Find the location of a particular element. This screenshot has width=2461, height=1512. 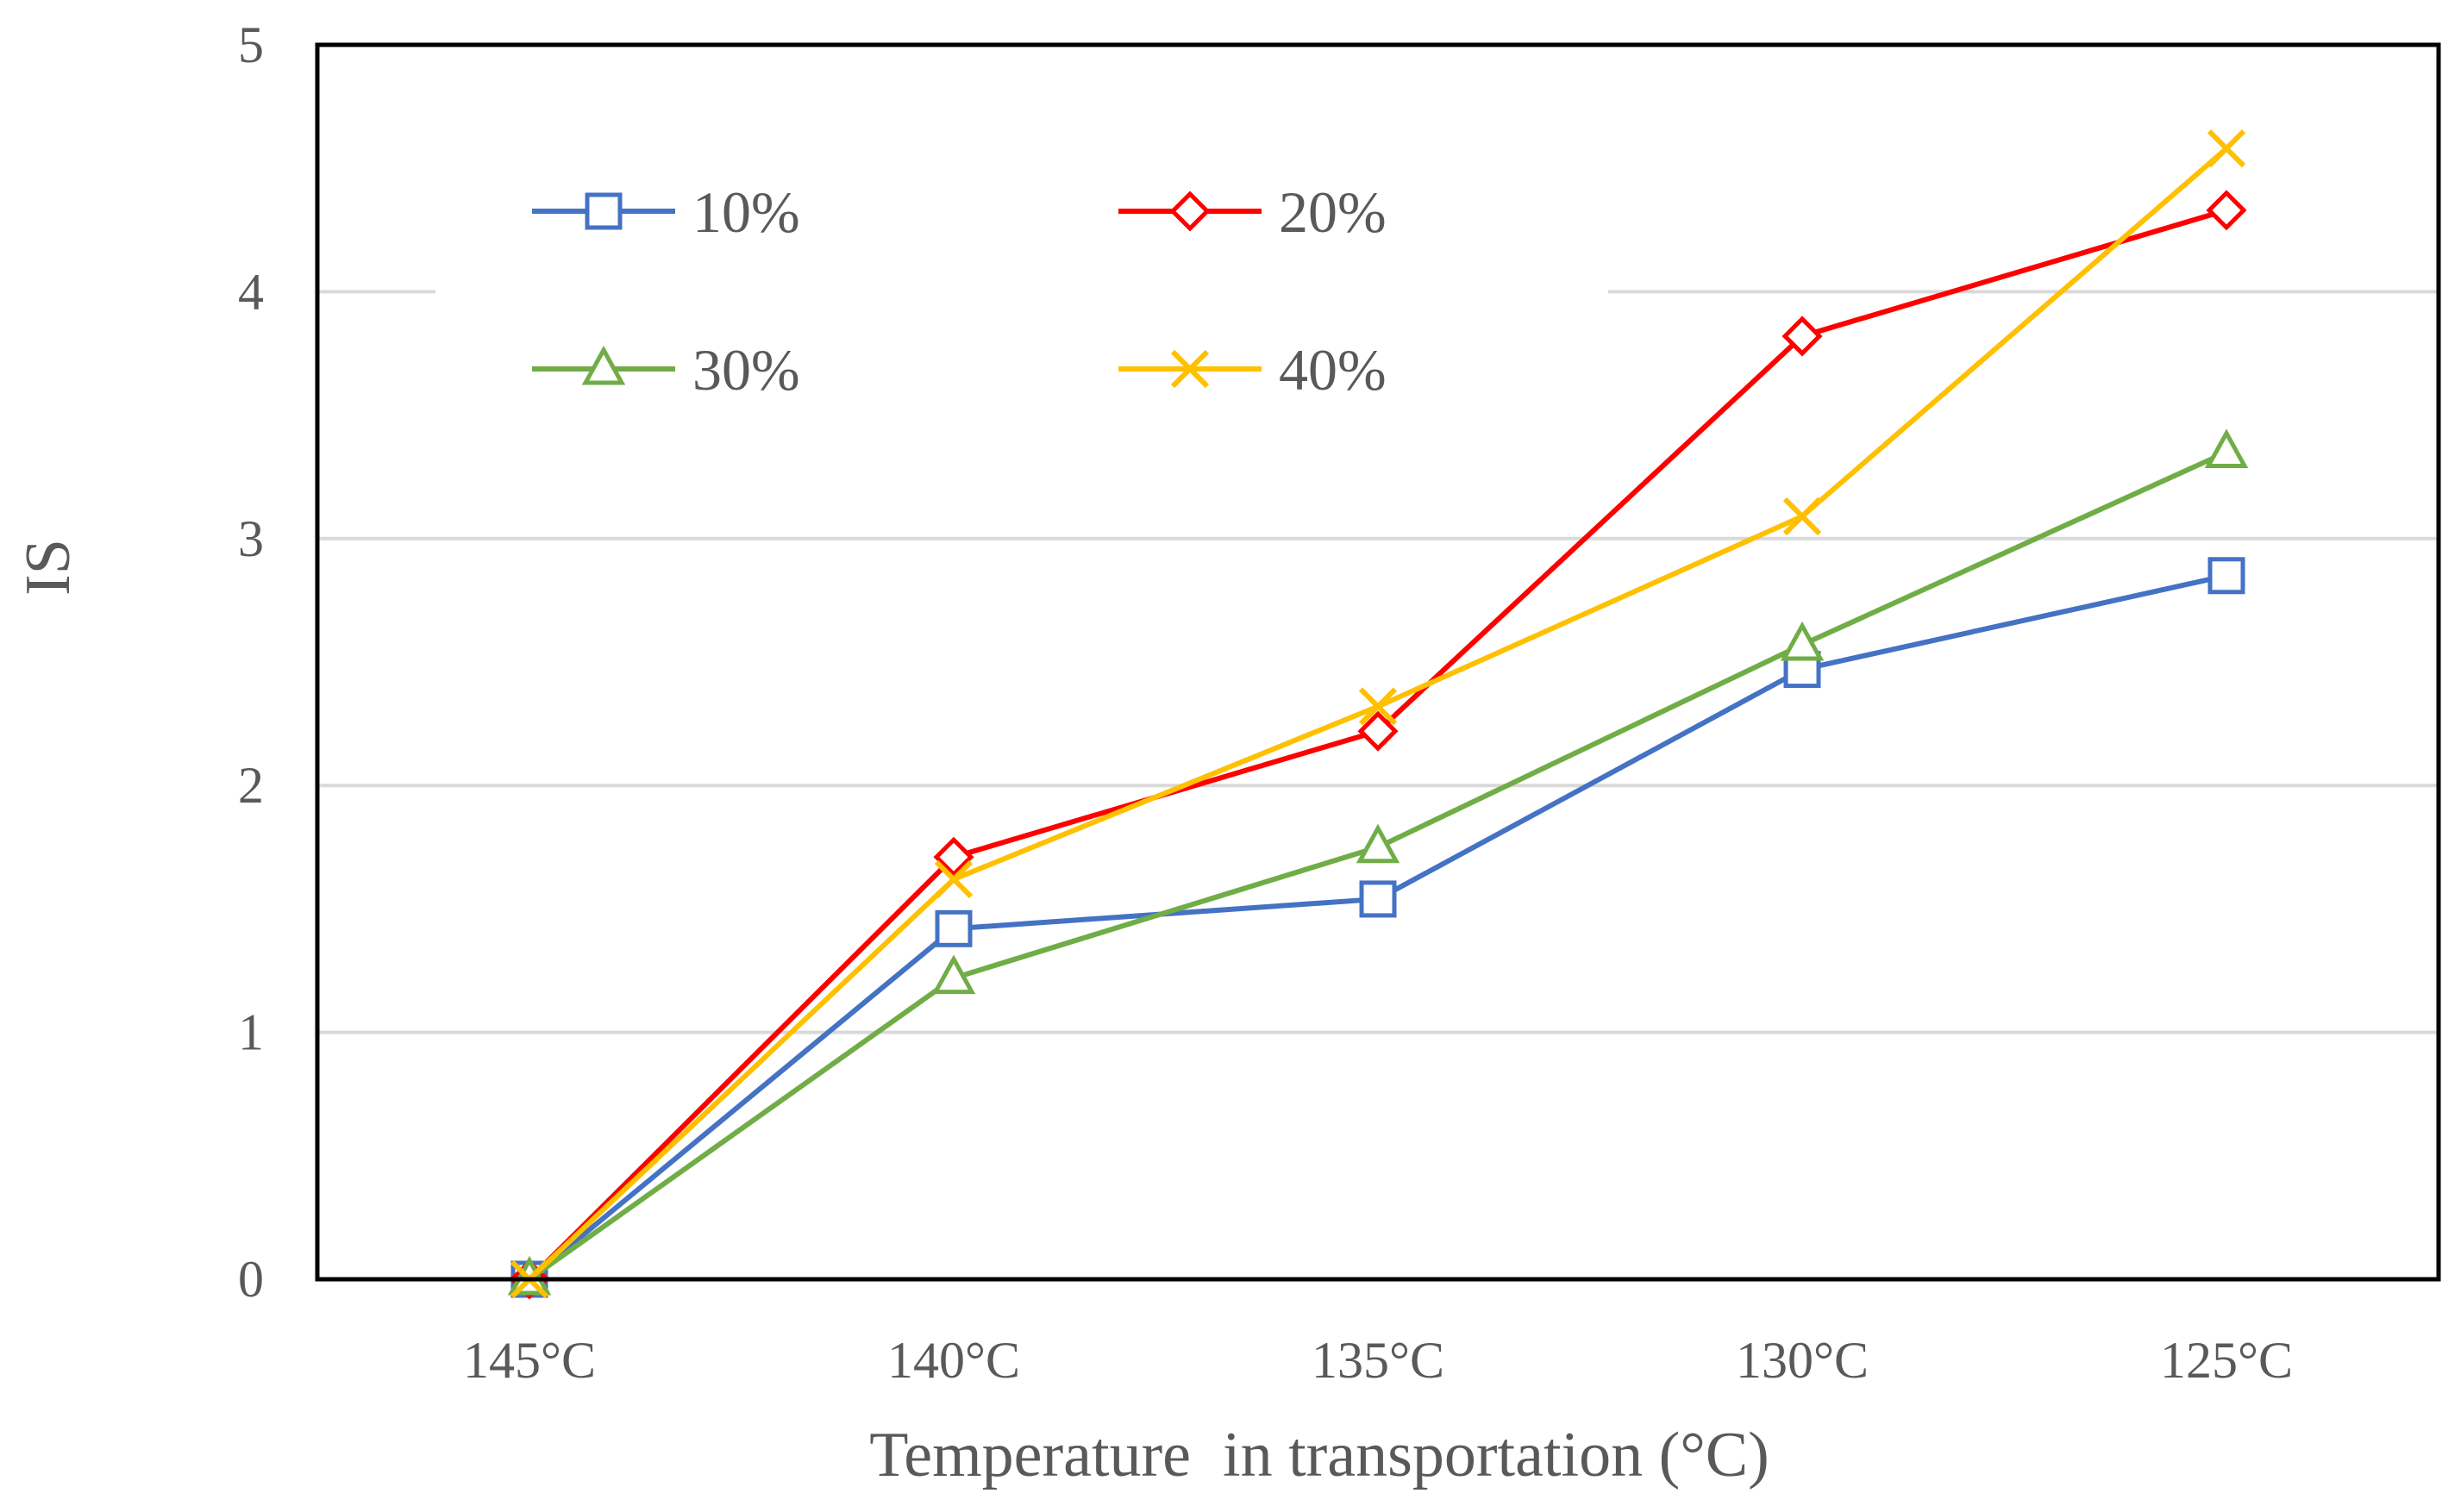

legend-label: 20% is located at coordinates (1333, 212).